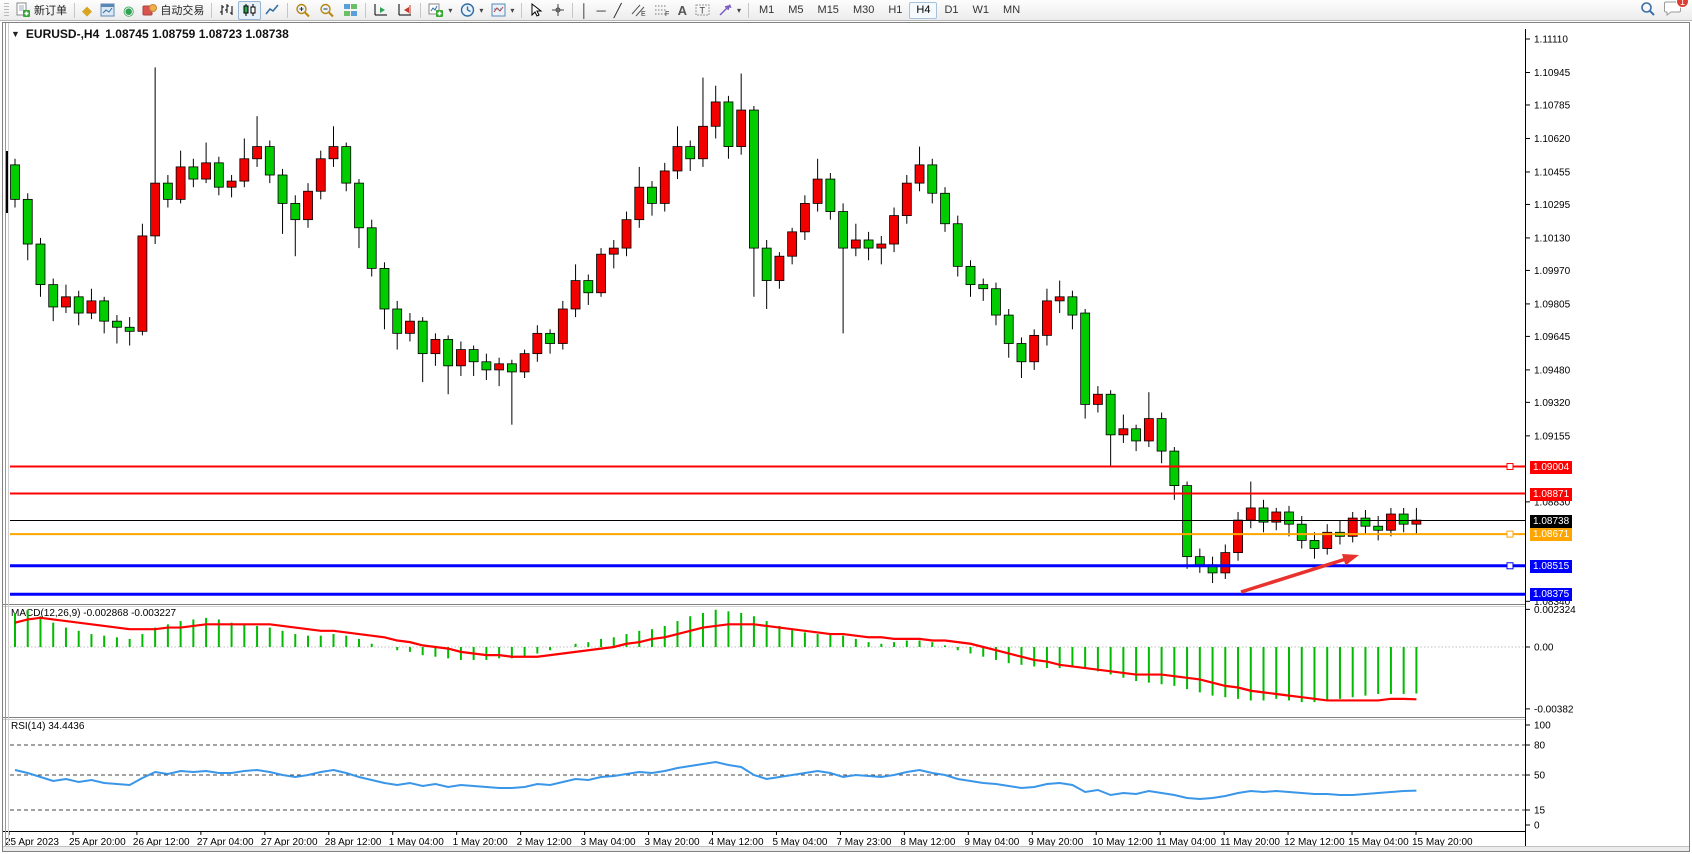 The width and height of the screenshot is (1692, 854). What do you see at coordinates (767, 529) in the screenshot?
I see `horizontal-line-objects` at bounding box center [767, 529].